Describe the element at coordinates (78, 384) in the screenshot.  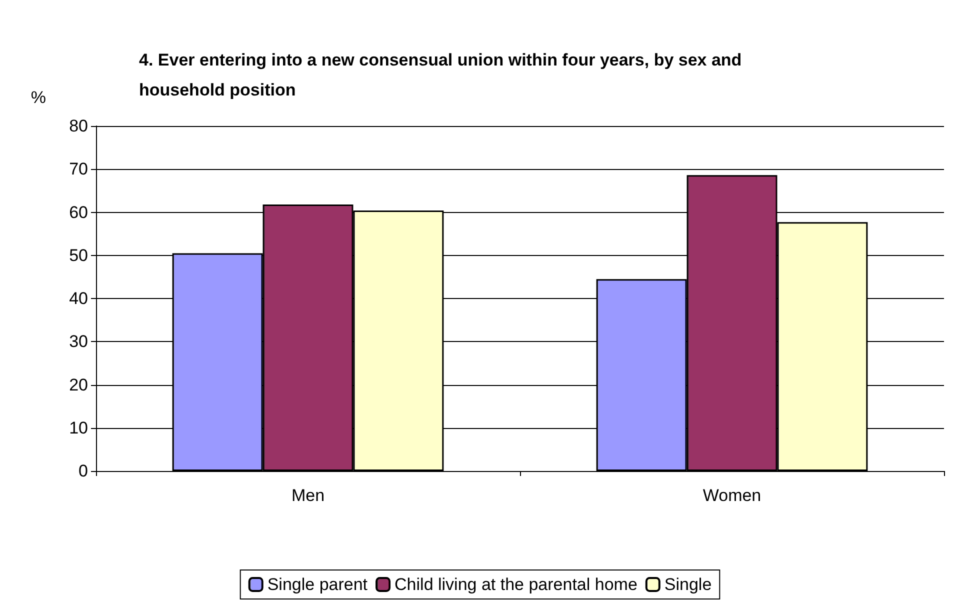
I see `y-tick-label: 20` at that location.